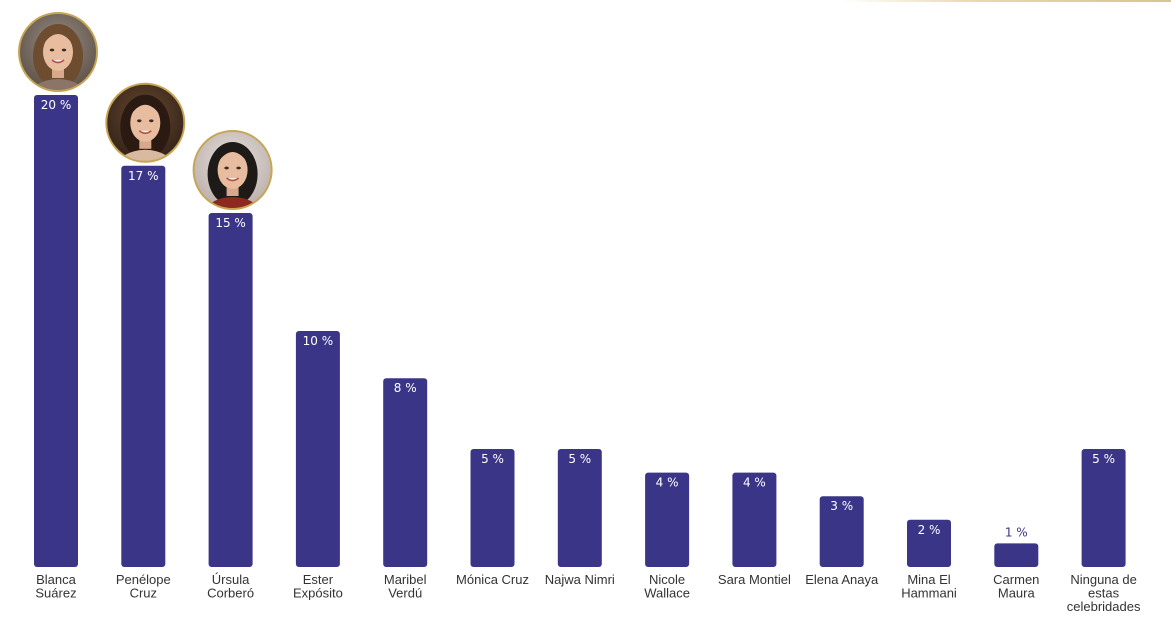  I want to click on bar-group: 2 % Mina El Hammani, so click(929, 560).